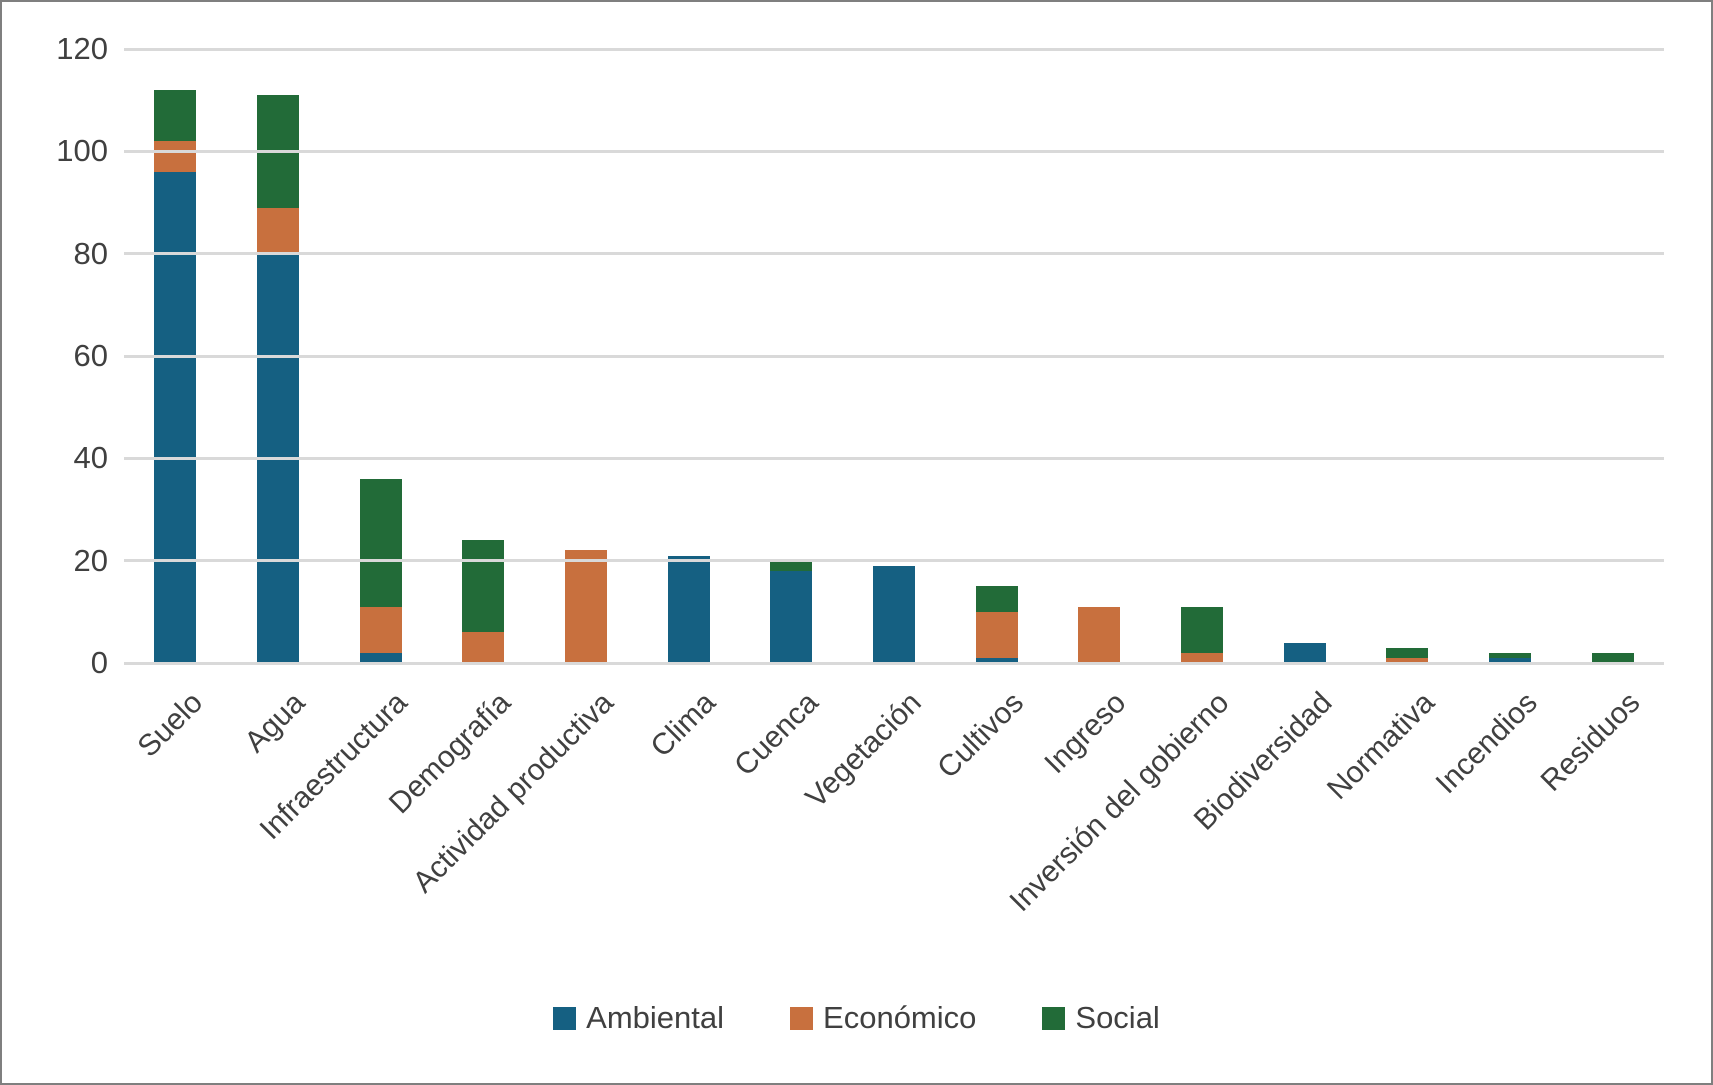 Image resolution: width=1713 pixels, height=1085 pixels. What do you see at coordinates (275, 722) in the screenshot?
I see `x-axis-category-label: Agua` at bounding box center [275, 722].